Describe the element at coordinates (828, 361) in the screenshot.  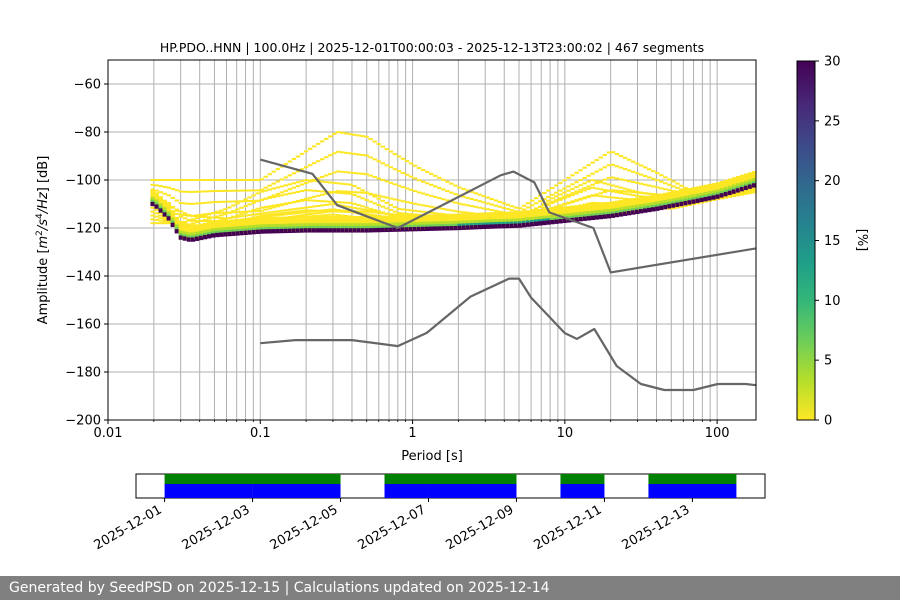
I see `colorbar-tick-label: 5` at that location.